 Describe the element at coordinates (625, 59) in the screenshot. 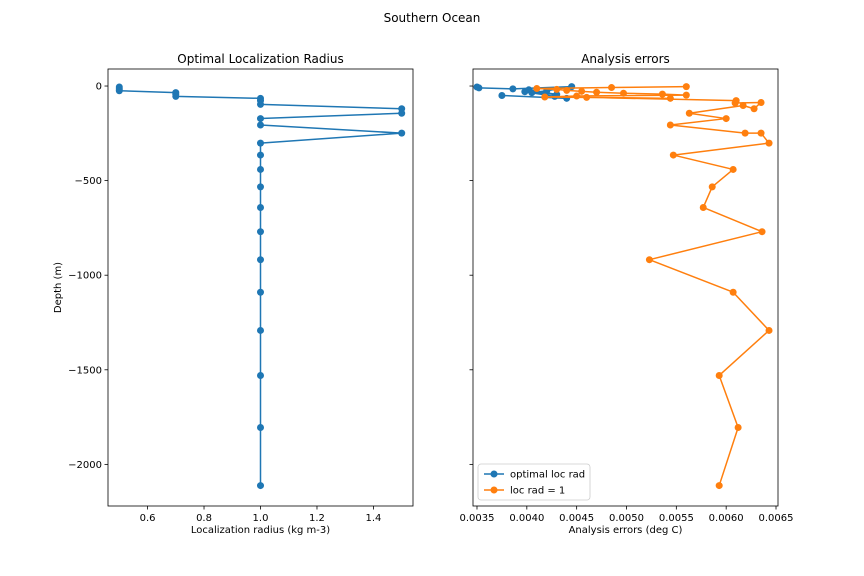

I see `chart-right-title: Analysis errors` at that location.